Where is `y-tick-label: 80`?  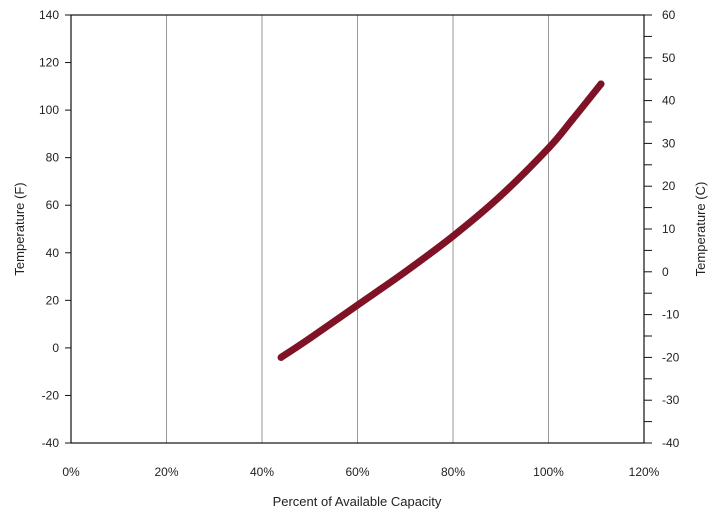
y-tick-label: 80 is located at coordinates (53, 158).